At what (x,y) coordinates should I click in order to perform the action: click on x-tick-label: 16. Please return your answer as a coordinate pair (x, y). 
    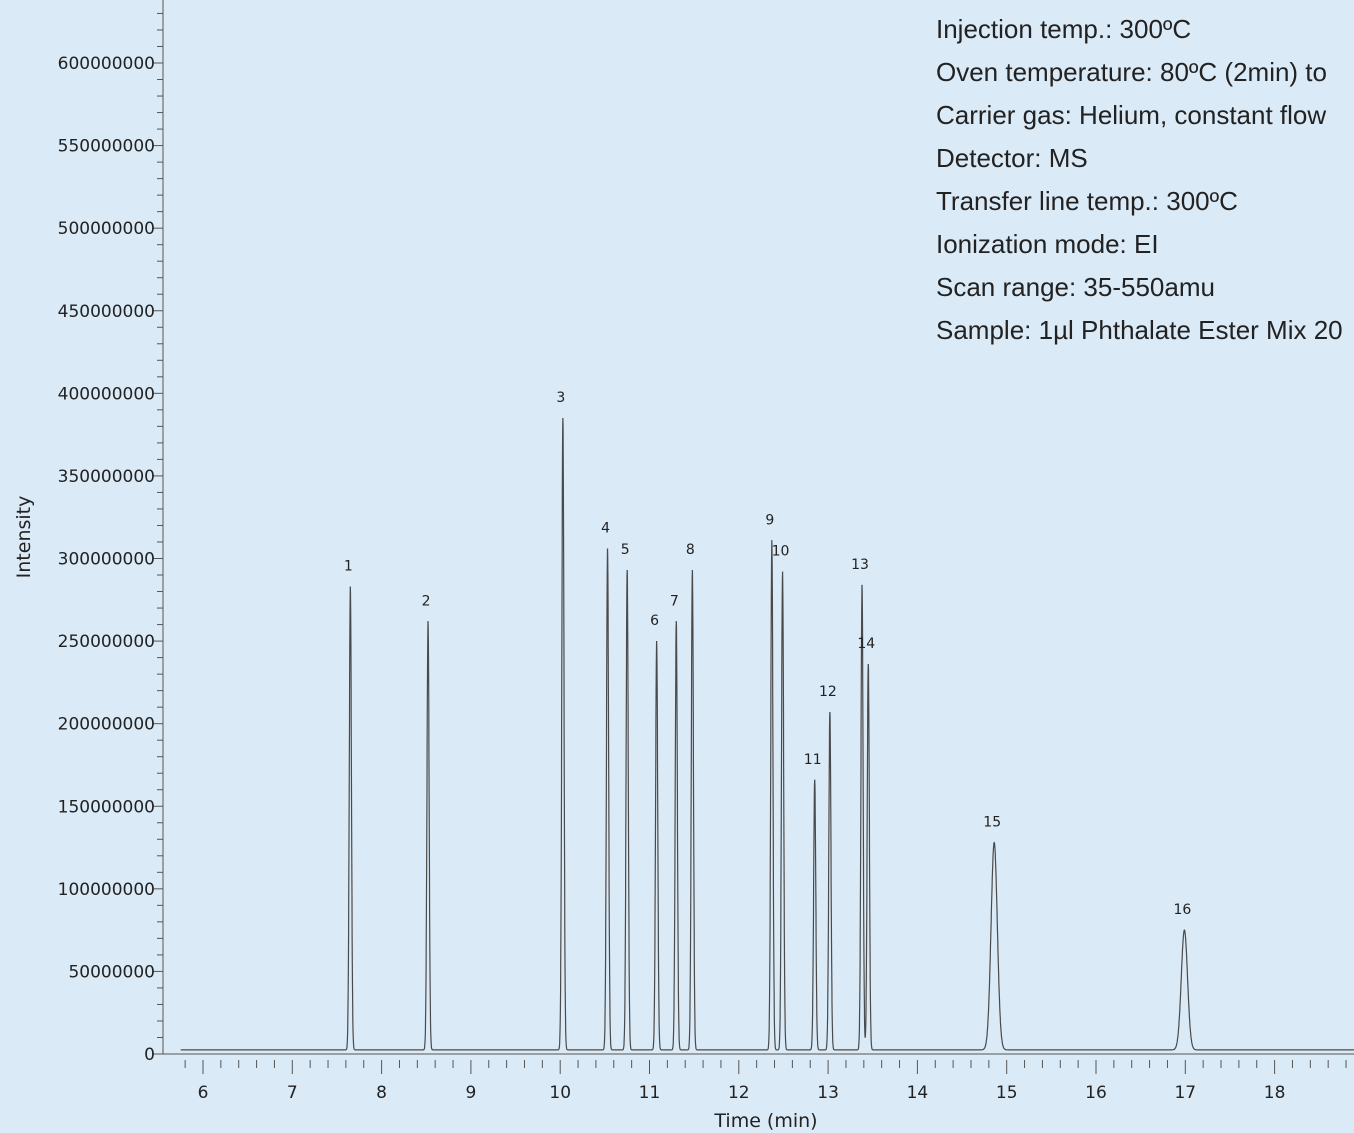
    Looking at the image, I should click on (1096, 1093).